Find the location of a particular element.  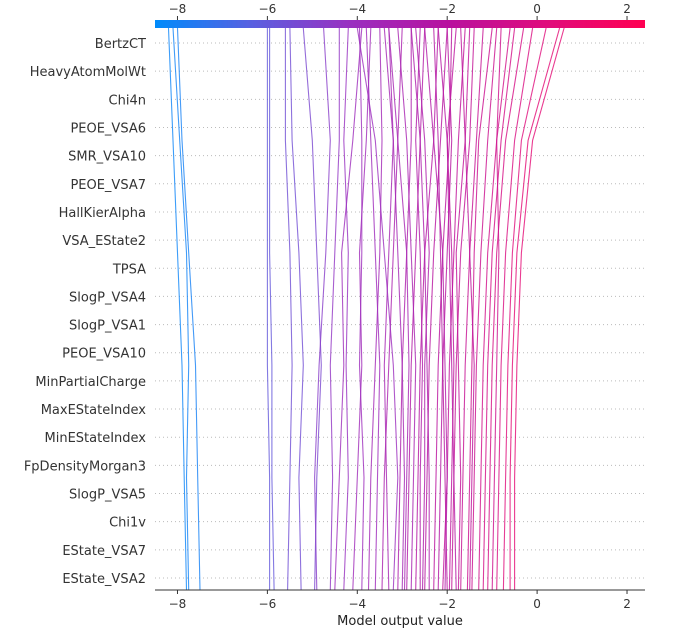

x-tick-label-top: 2 is located at coordinates (627, 9).